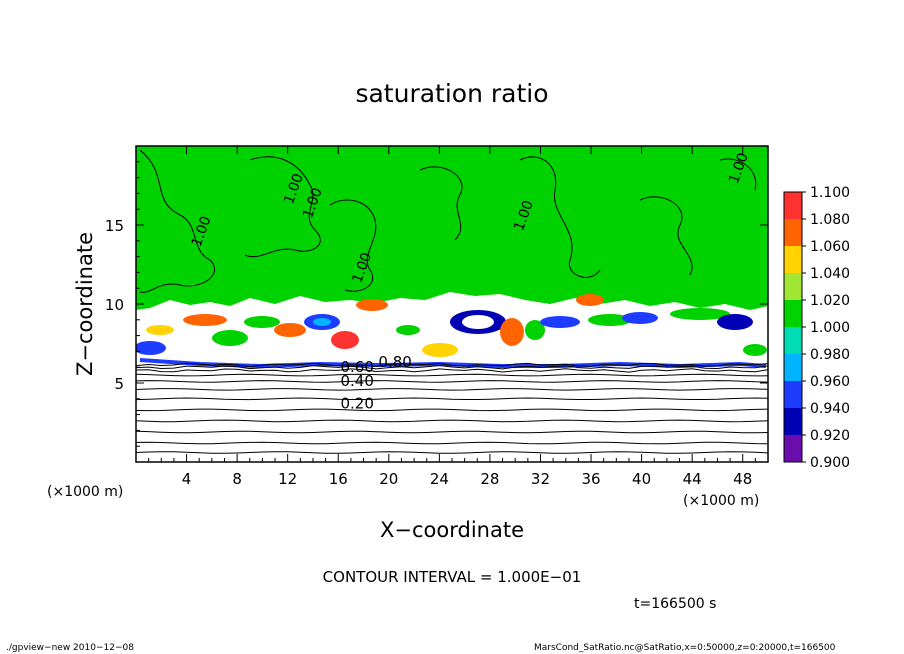 The width and height of the screenshot is (904, 654). What do you see at coordinates (287, 479) in the screenshot?
I see `x-tick-label: 12` at bounding box center [287, 479].